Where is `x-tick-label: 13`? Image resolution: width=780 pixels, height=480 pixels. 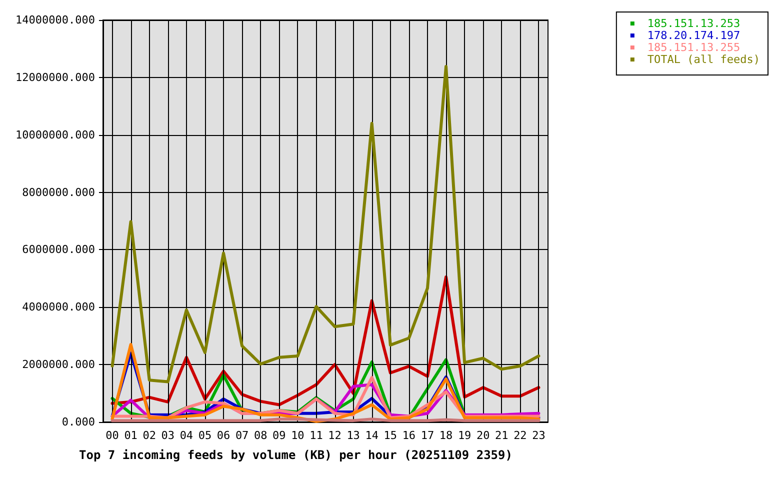
x-tick-label: 13 is located at coordinates (353, 435).